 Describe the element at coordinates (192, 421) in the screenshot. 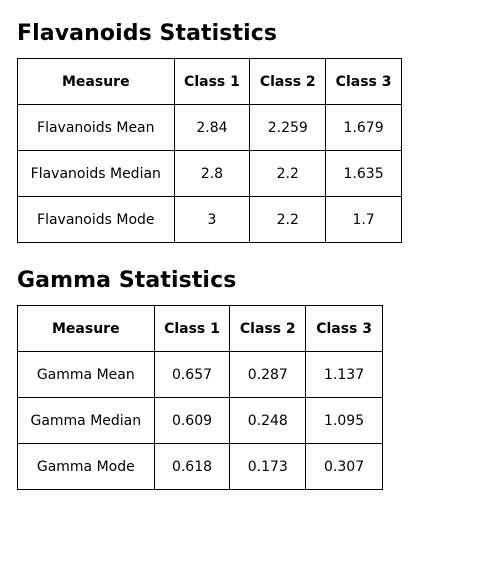

I see `table-cell: 0.609` at that location.